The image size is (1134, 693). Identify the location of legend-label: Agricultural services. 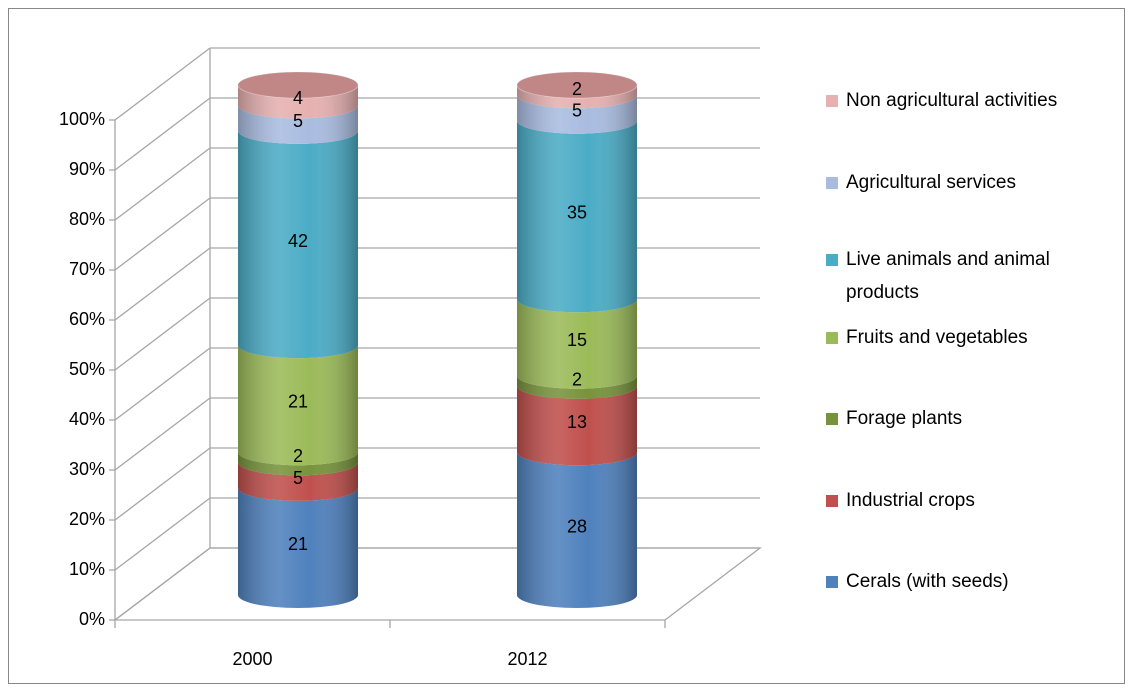
(931, 182).